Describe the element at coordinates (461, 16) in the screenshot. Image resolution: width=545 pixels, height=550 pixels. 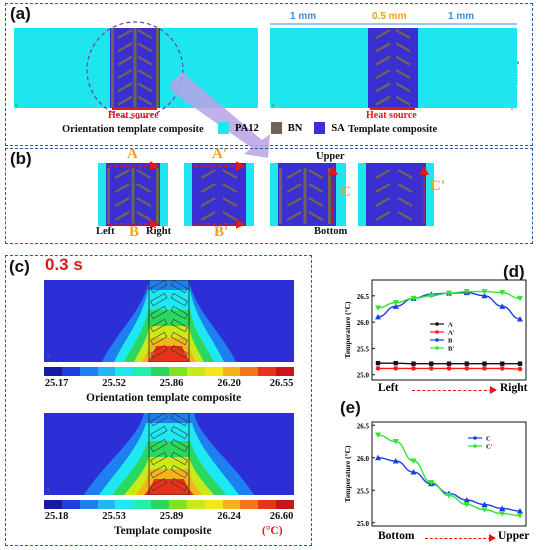
I see `dim-right-label: 1 mm` at that location.